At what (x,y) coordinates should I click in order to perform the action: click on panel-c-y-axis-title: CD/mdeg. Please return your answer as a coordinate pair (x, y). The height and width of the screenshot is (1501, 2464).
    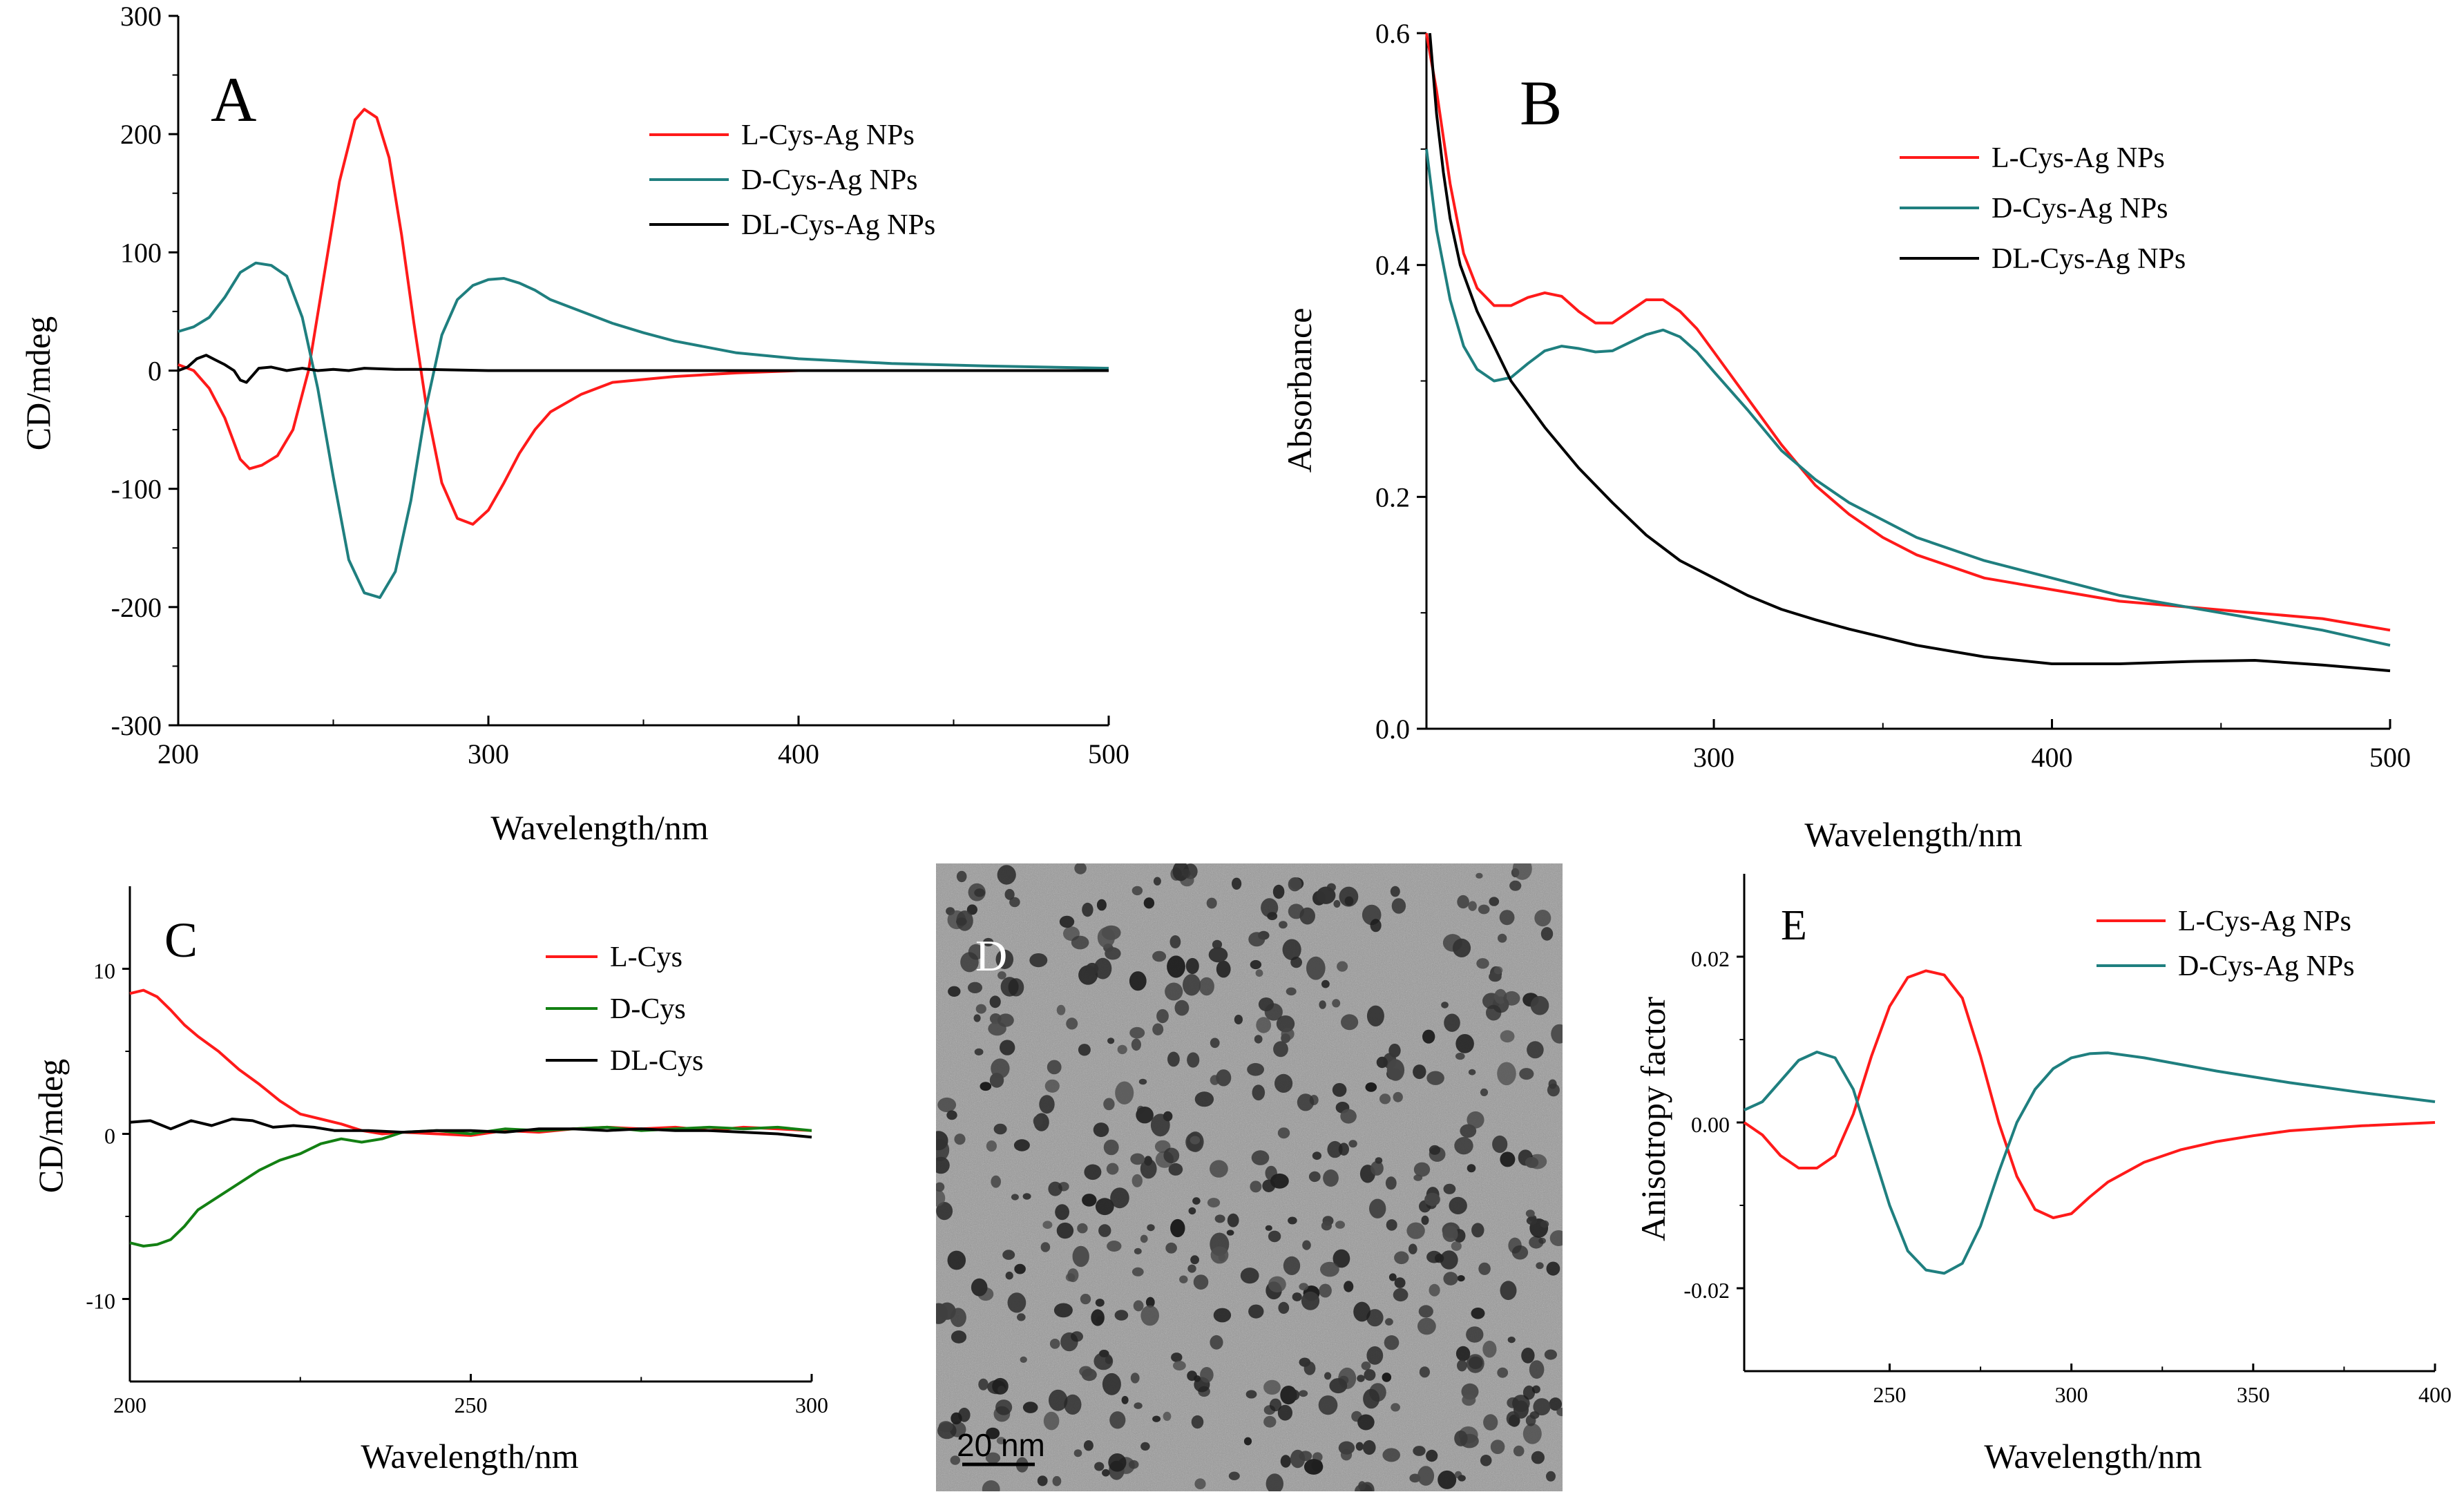
    Looking at the image, I should click on (50, 1126).